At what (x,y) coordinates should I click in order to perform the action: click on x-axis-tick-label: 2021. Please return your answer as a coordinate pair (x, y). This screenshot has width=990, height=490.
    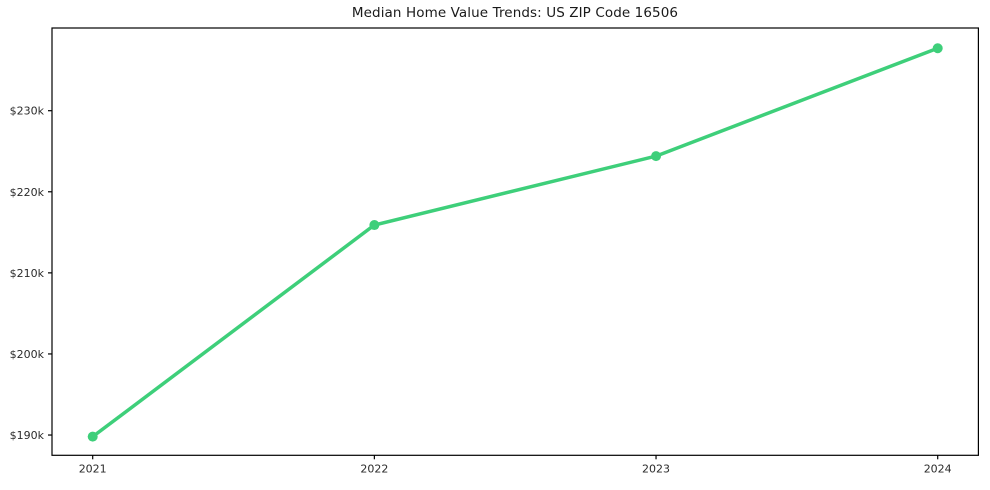
    Looking at the image, I should click on (93, 468).